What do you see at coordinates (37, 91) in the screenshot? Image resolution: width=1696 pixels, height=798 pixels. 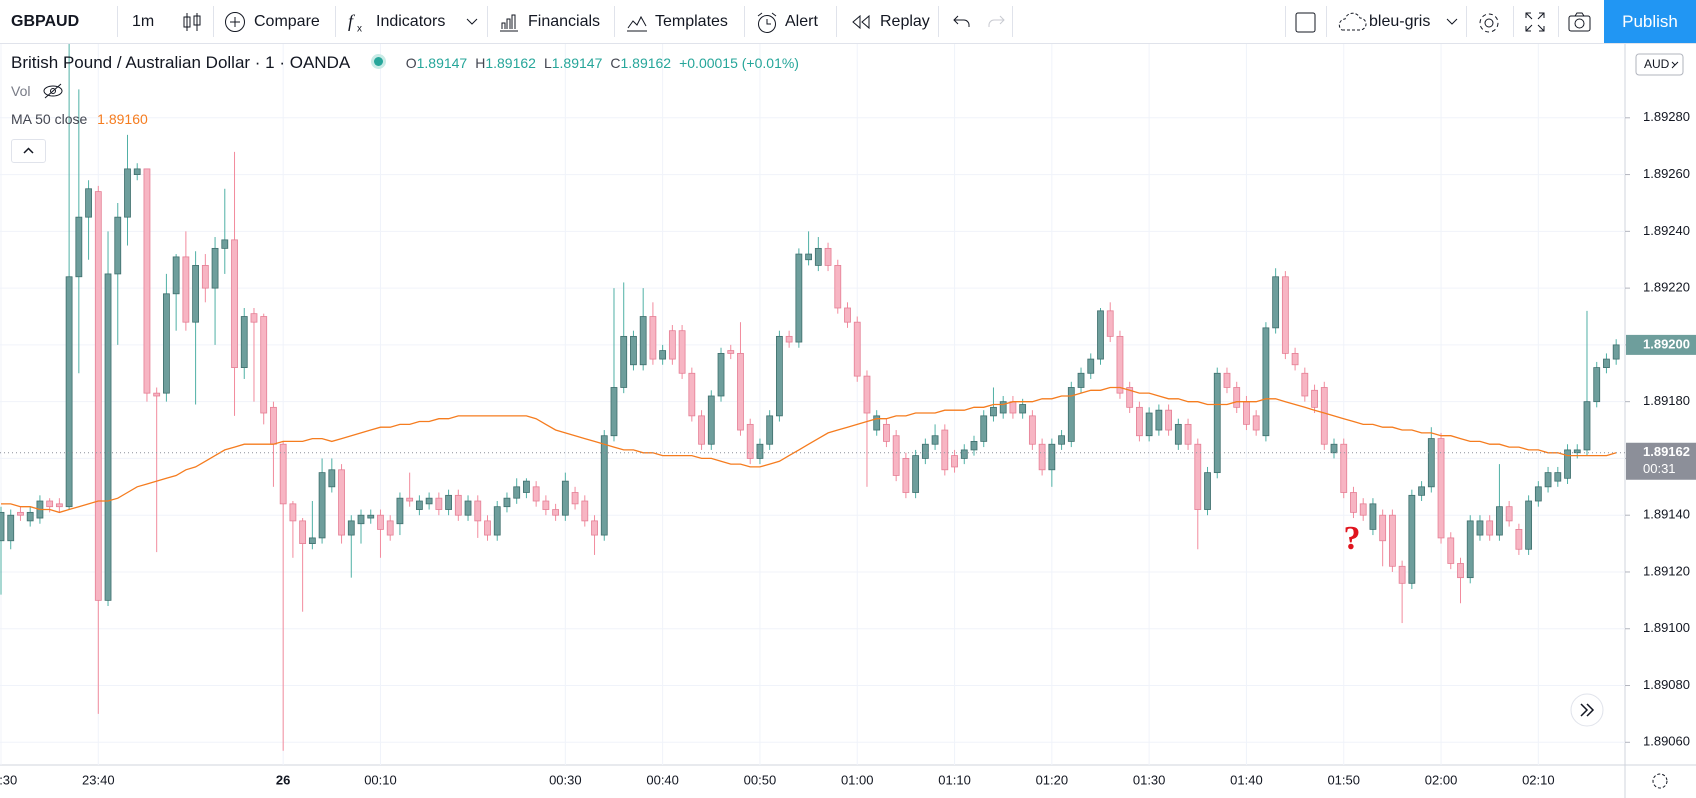 I see `legend-vol-row: Vol` at bounding box center [37, 91].